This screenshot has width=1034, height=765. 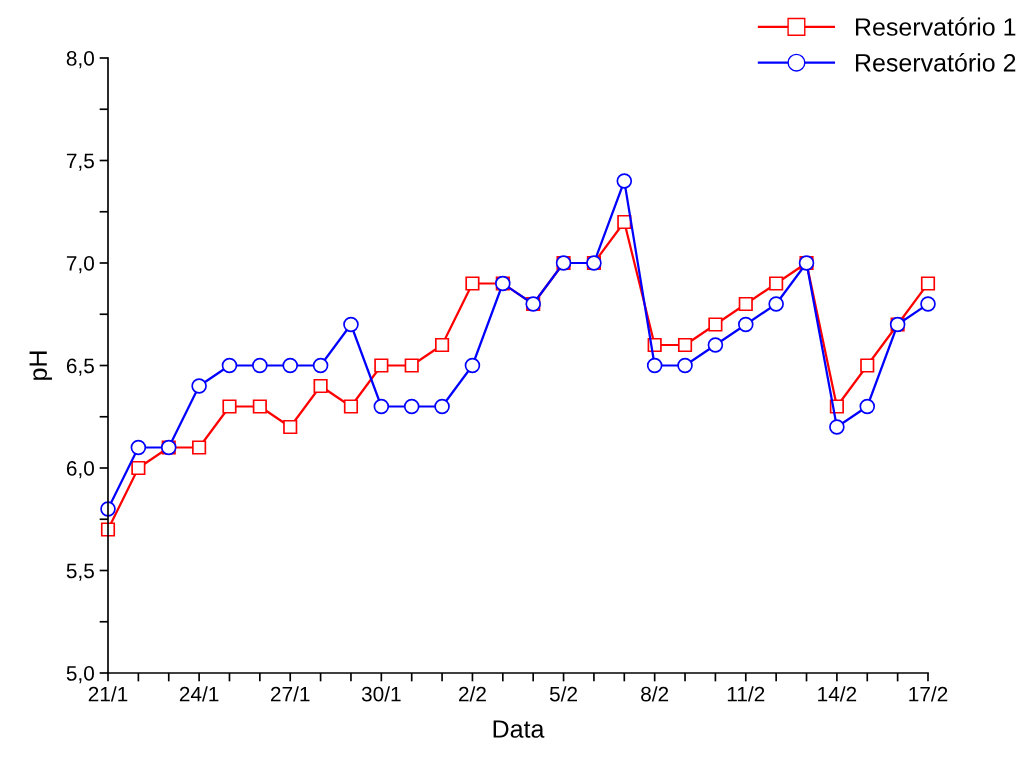 What do you see at coordinates (935, 62) in the screenshot?
I see `legend-label: Reservatório 2` at bounding box center [935, 62].